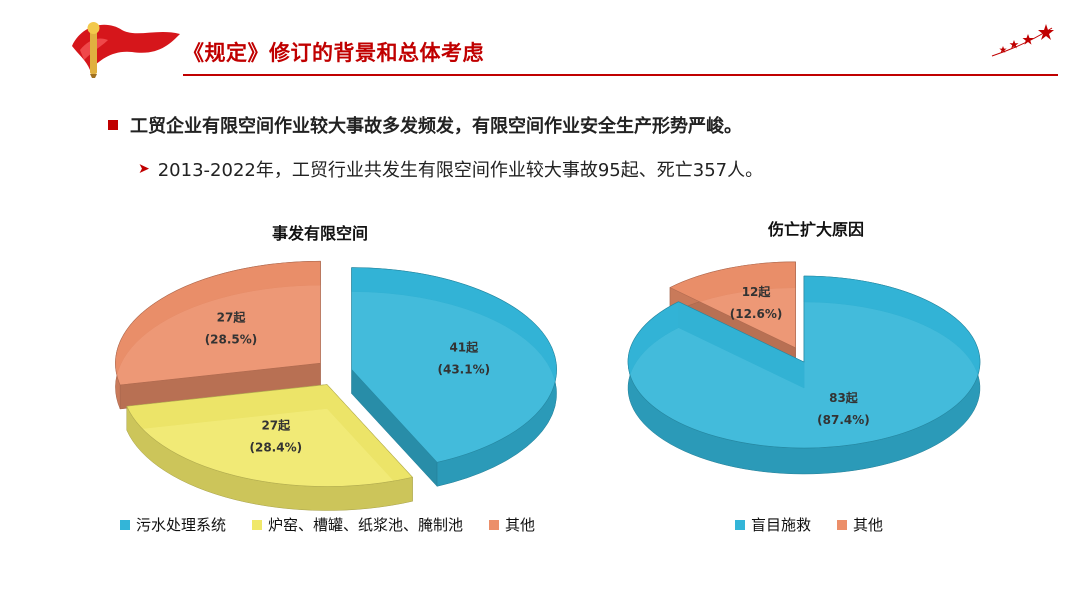 This screenshot has height=608, width=1080. I want to click on legend-item: 盲目施救, so click(773, 524).